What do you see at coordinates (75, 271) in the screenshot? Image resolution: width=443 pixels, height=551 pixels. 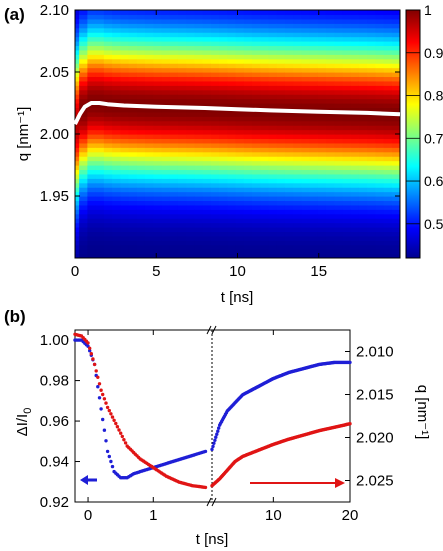 I see `x-tick-label: 0` at bounding box center [75, 271].